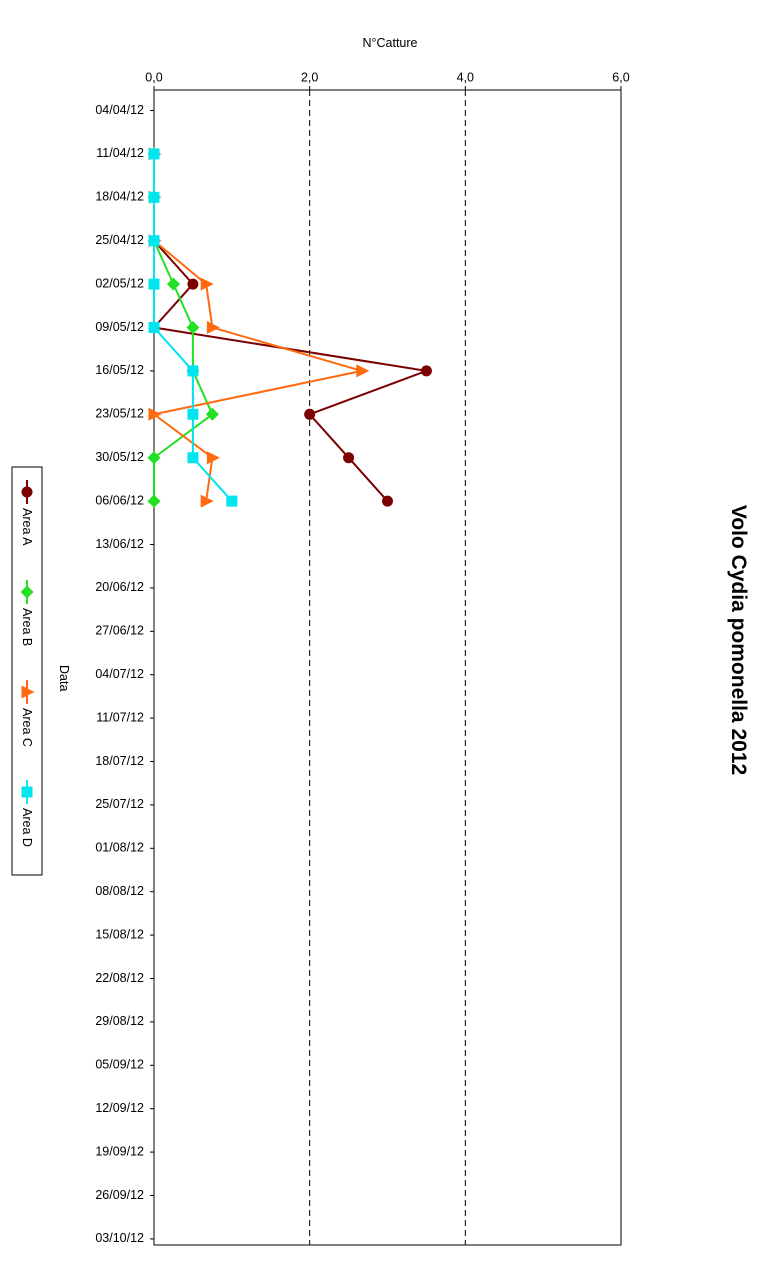 The height and width of the screenshot is (1270, 776). What do you see at coordinates (389, 43) in the screenshot?
I see `value-axis-title: N°Catture` at bounding box center [389, 43].